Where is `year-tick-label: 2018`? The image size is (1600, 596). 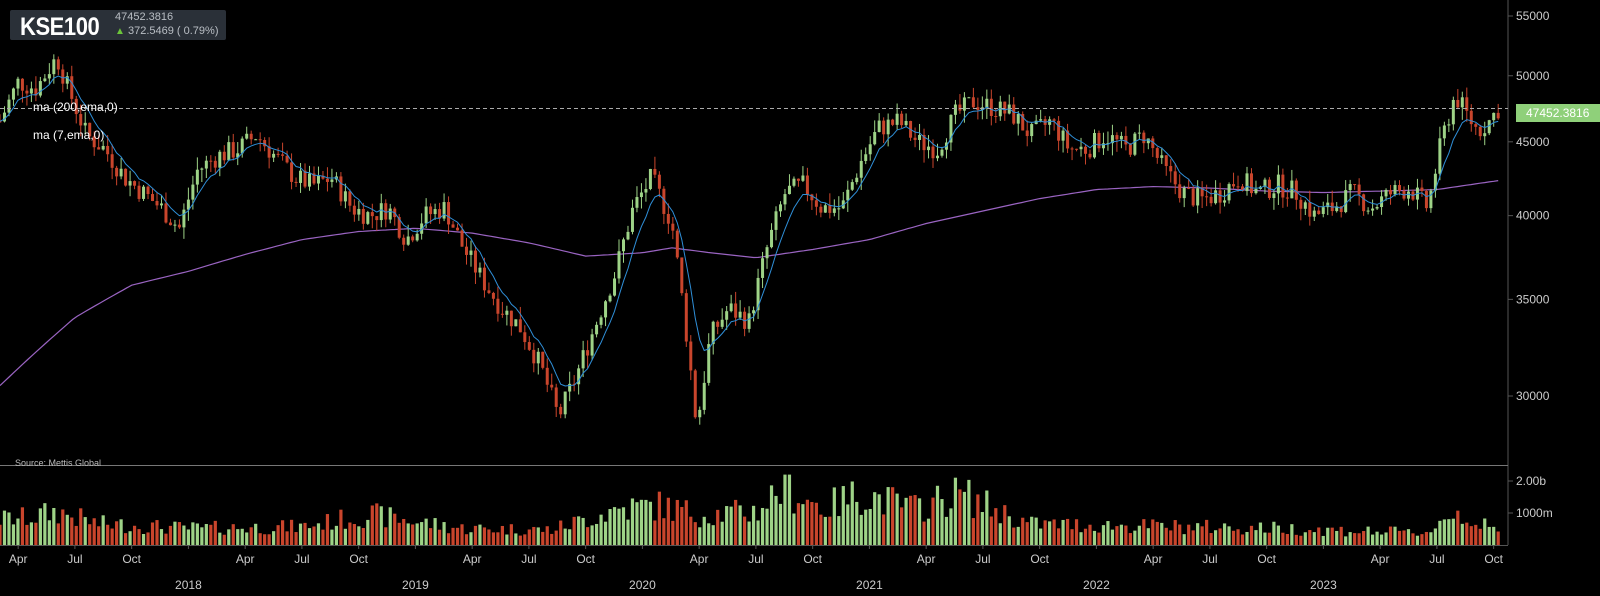 year-tick-label: 2018 is located at coordinates (188, 585).